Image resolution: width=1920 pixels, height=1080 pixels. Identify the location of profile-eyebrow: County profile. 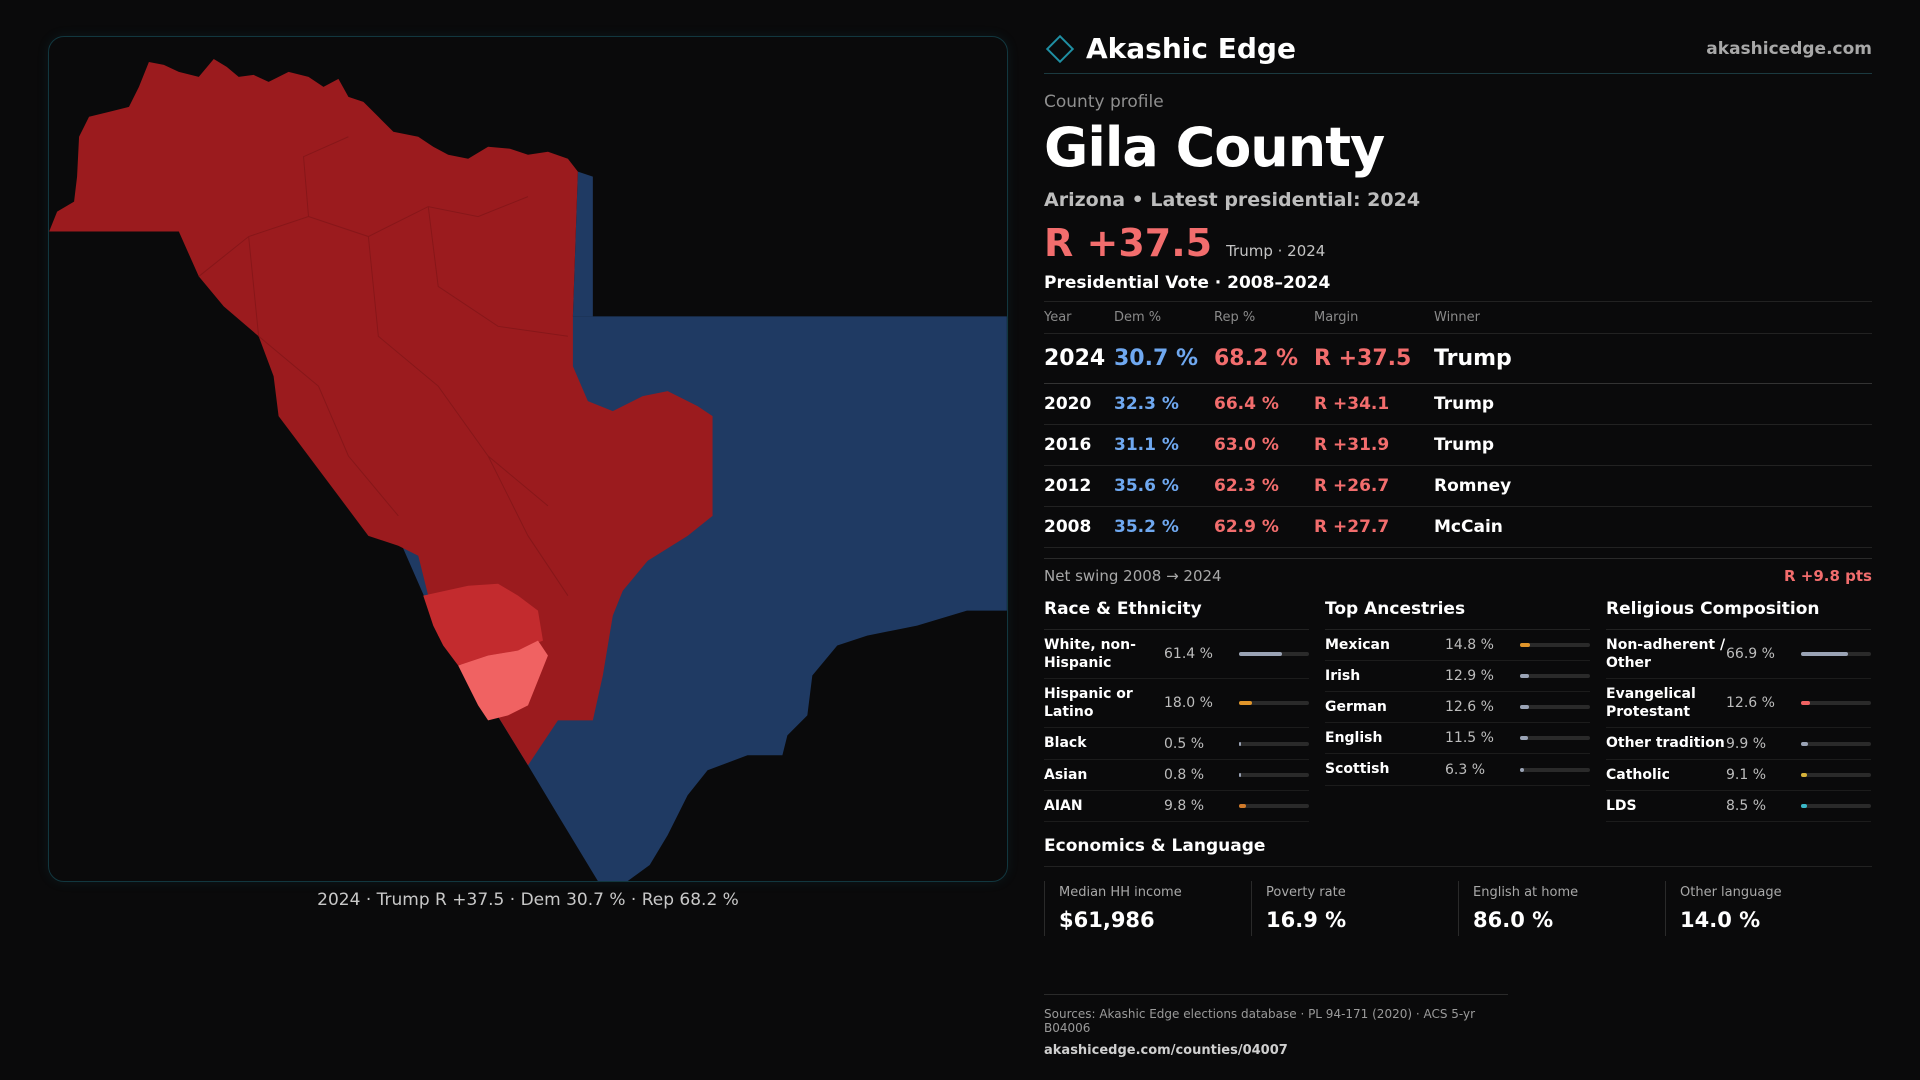
(1104, 102).